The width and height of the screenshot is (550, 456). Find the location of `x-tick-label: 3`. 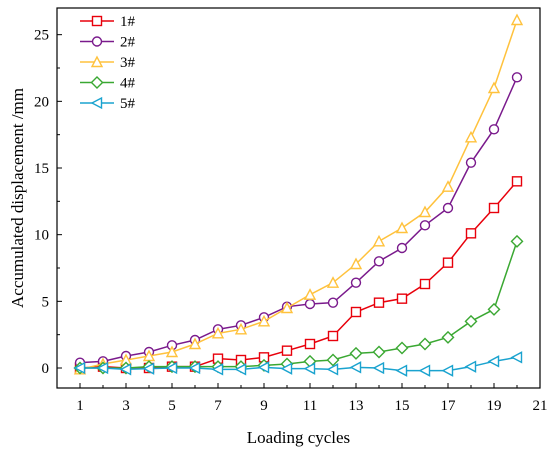

x-tick-label: 3 is located at coordinates (126, 406).